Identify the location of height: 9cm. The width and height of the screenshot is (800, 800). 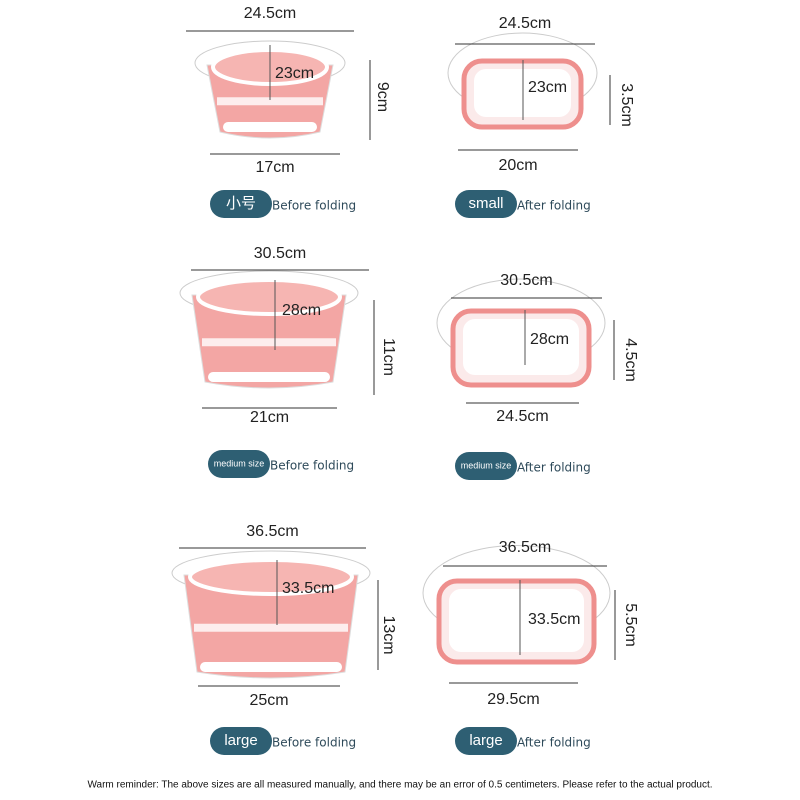
(382, 97).